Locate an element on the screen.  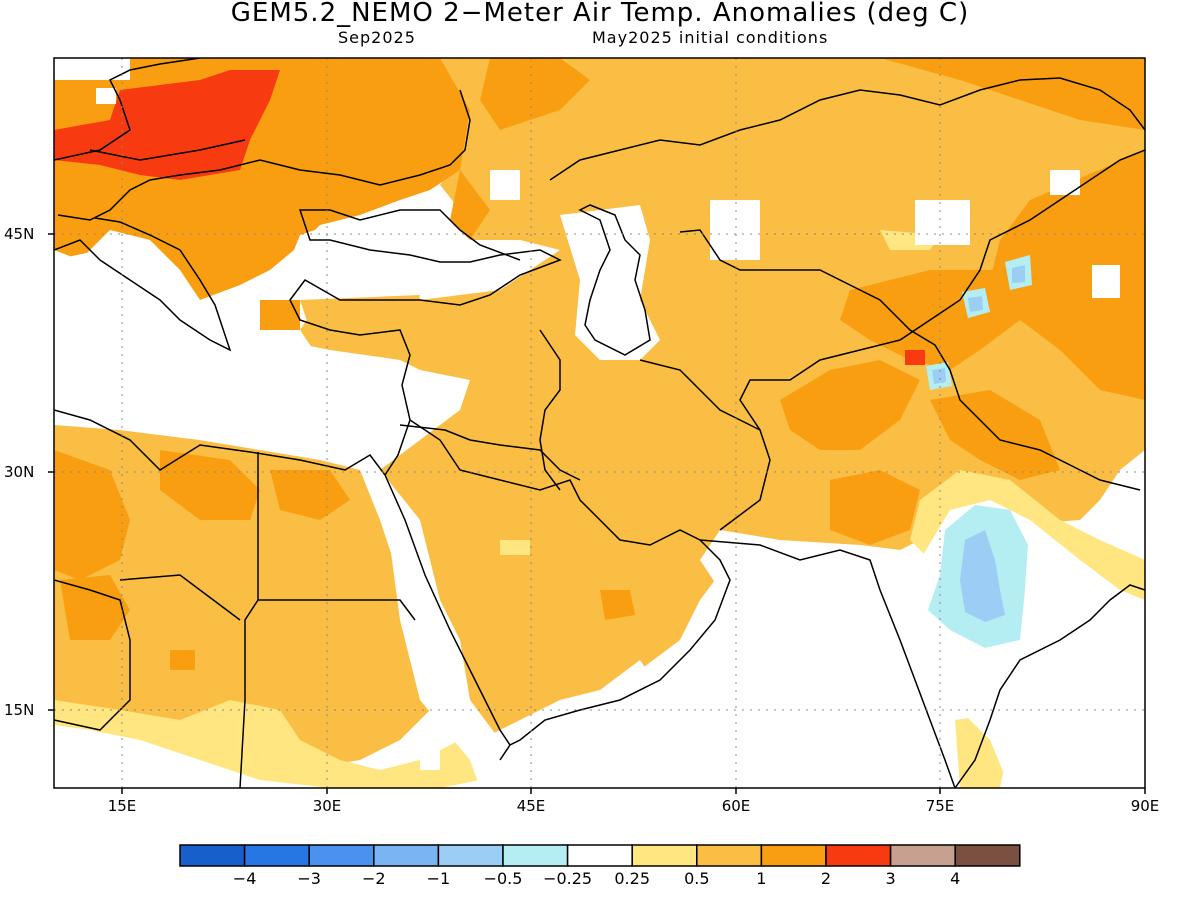
lon-label-90e: 90E is located at coordinates (1145, 806).